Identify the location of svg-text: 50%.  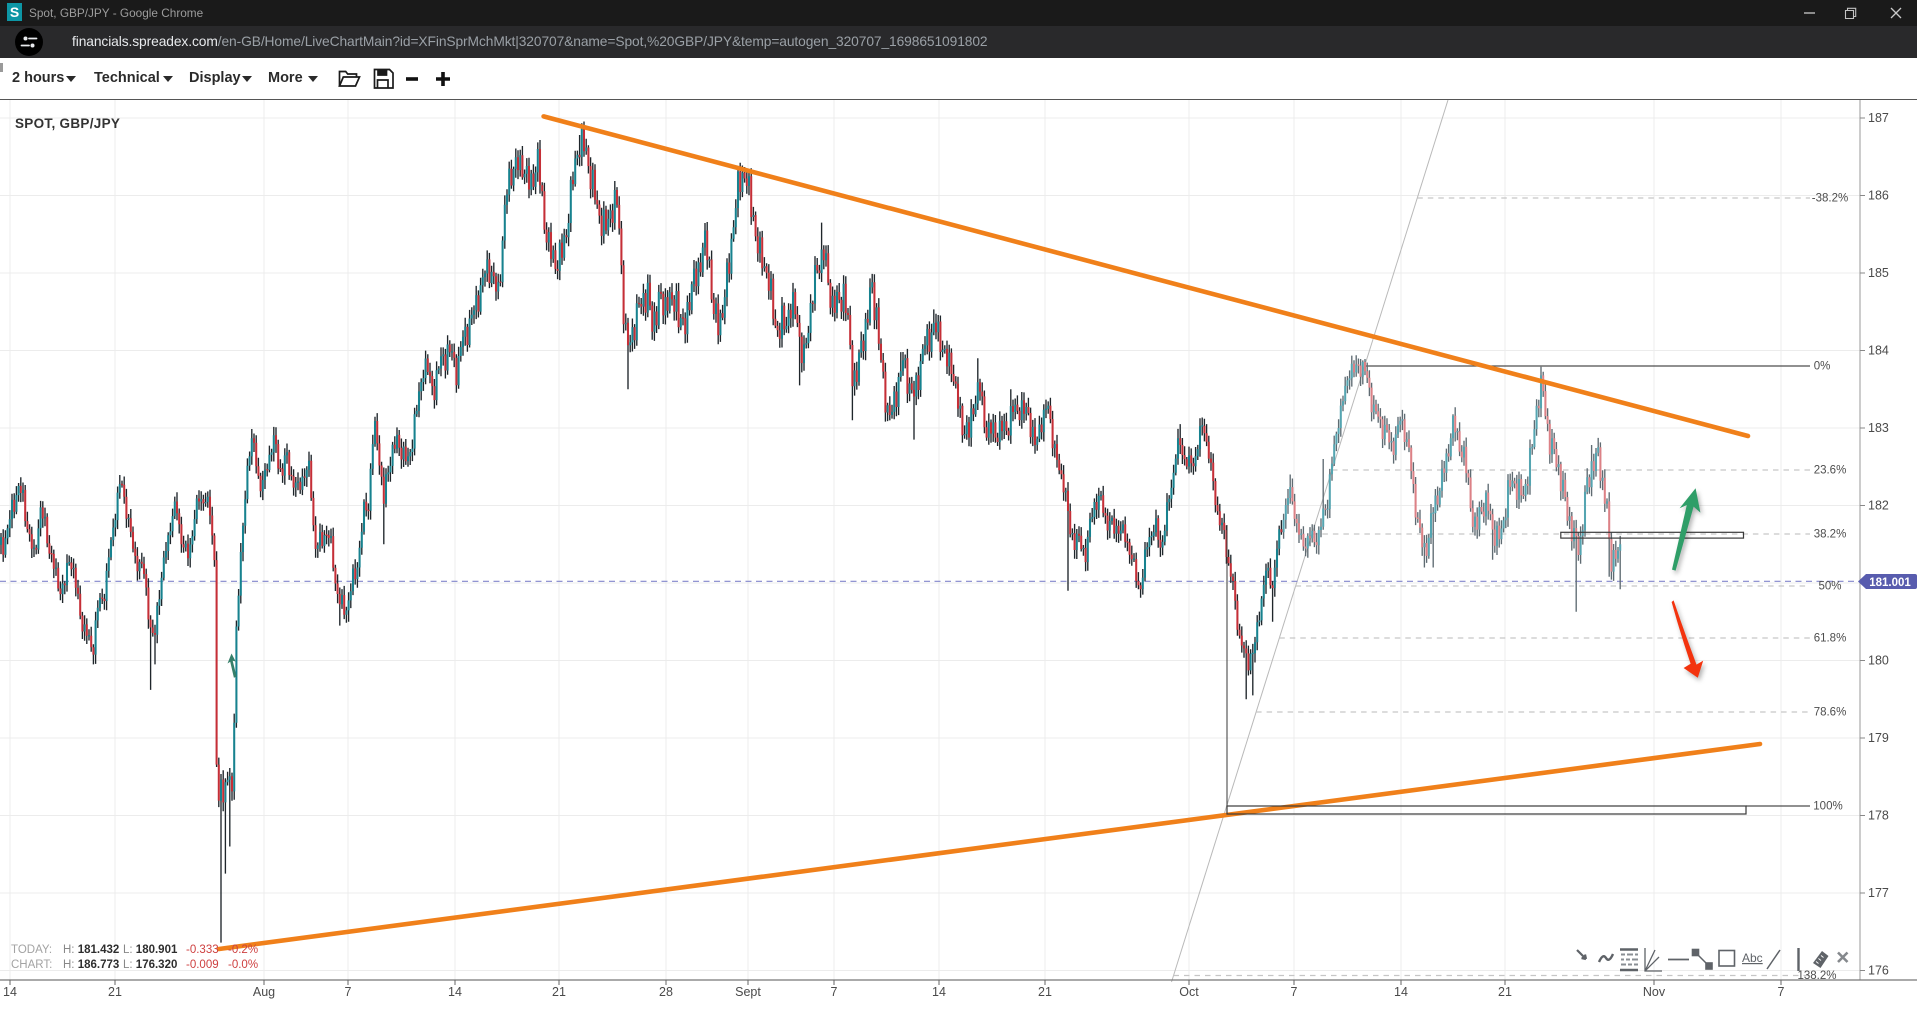
(1829, 587).